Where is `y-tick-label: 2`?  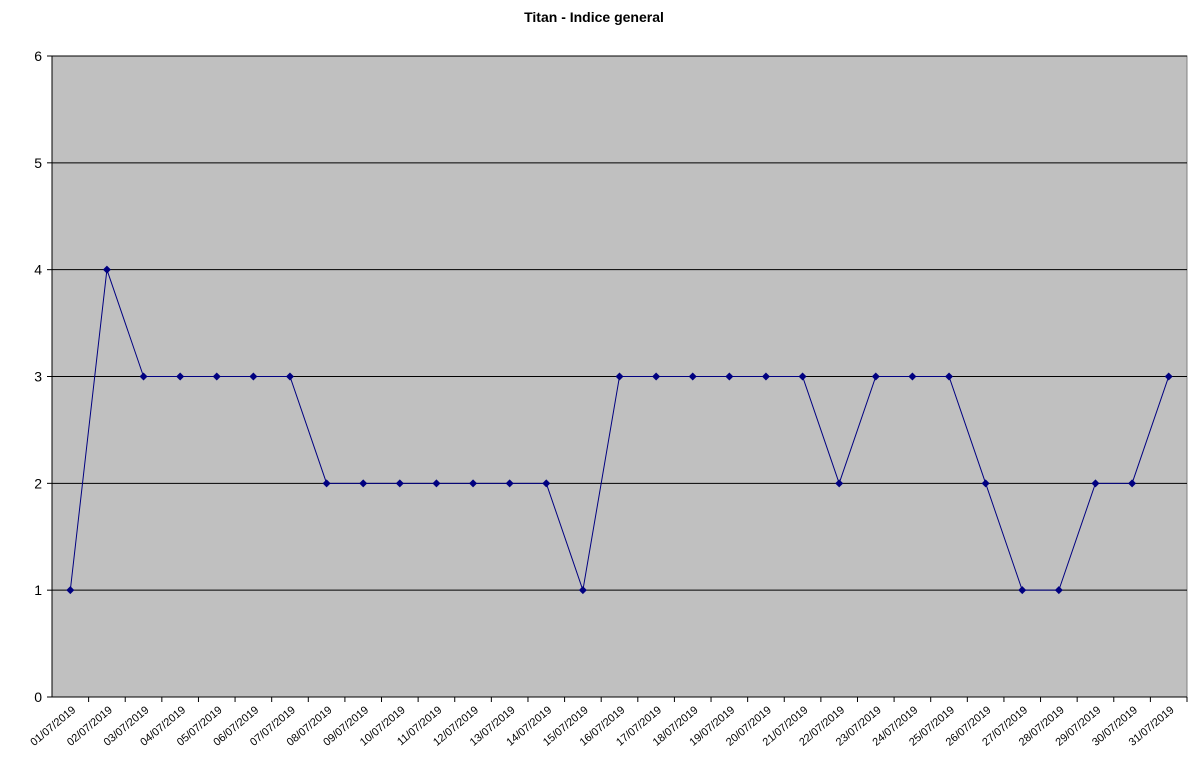 y-tick-label: 2 is located at coordinates (38, 483).